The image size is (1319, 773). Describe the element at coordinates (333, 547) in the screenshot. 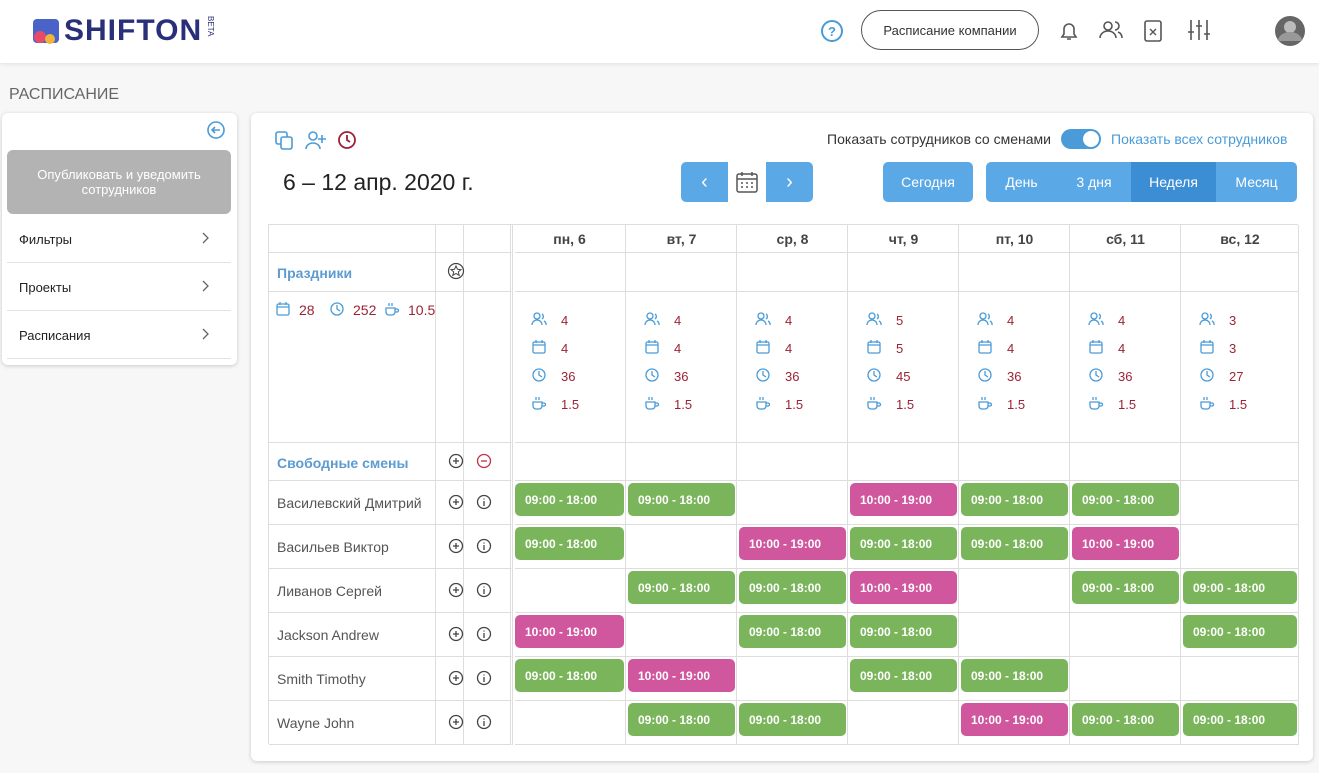

I see `employee-name: Васильев Виктор` at that location.